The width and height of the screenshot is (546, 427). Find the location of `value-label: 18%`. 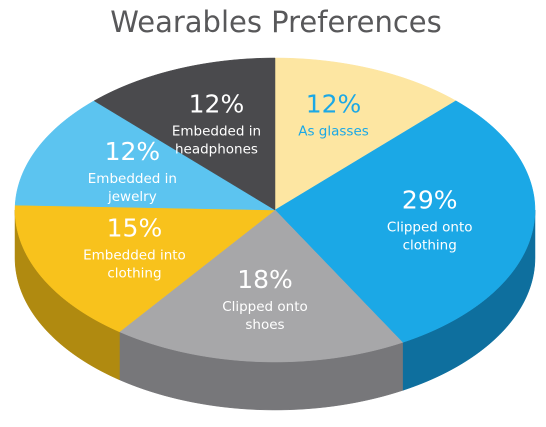

value-label: 18% is located at coordinates (265, 279).